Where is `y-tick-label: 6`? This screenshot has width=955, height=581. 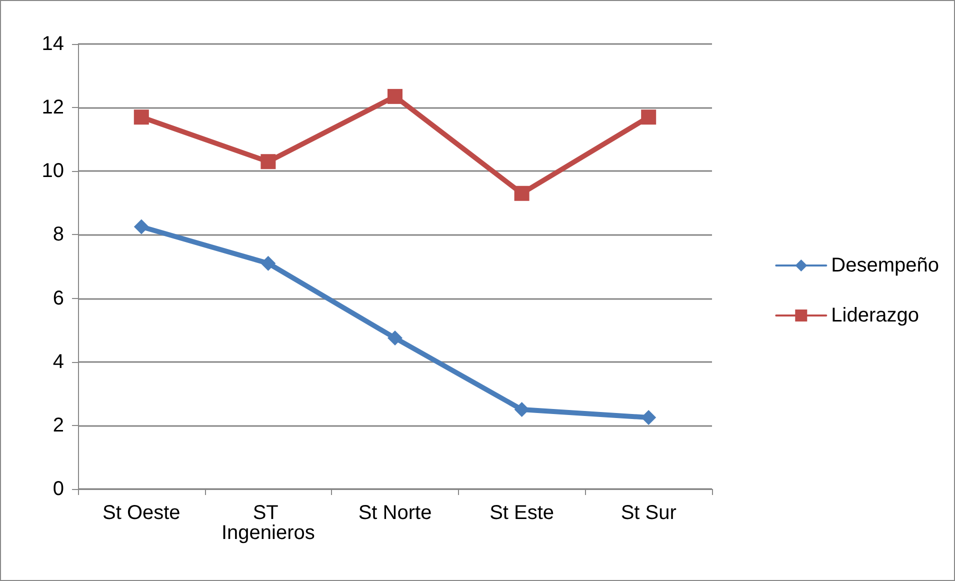 y-tick-label: 6 is located at coordinates (58, 298).